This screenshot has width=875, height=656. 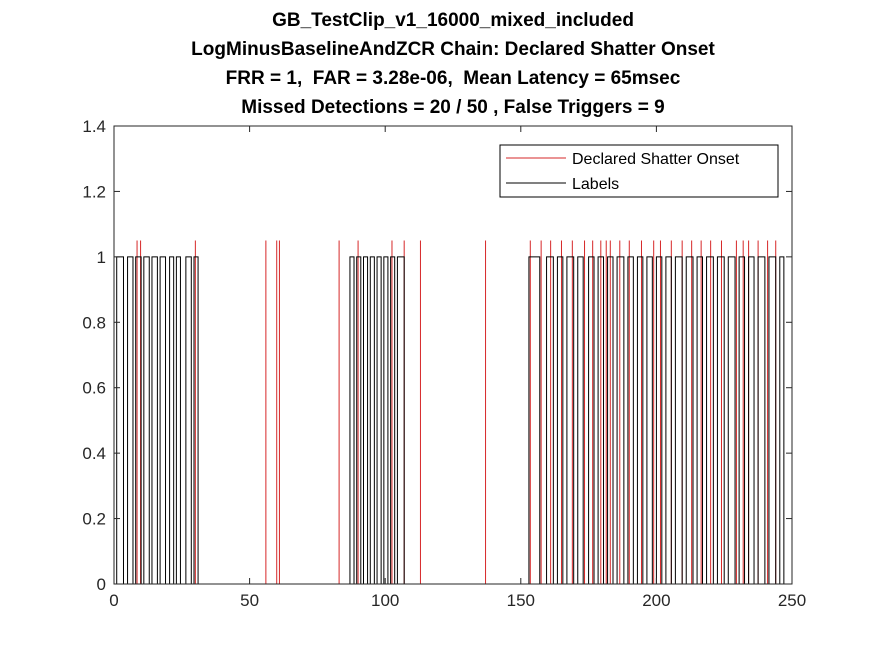 What do you see at coordinates (656, 159) in the screenshot?
I see `legend-label-declared-shatter-onset: Declared Shatter Onset` at bounding box center [656, 159].